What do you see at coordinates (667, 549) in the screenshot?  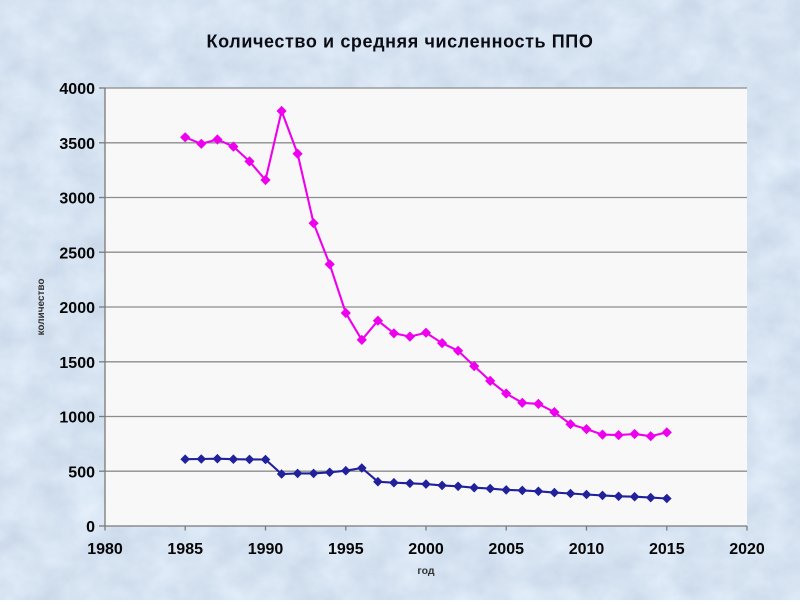 I see `svg-text: 2015` at bounding box center [667, 549].